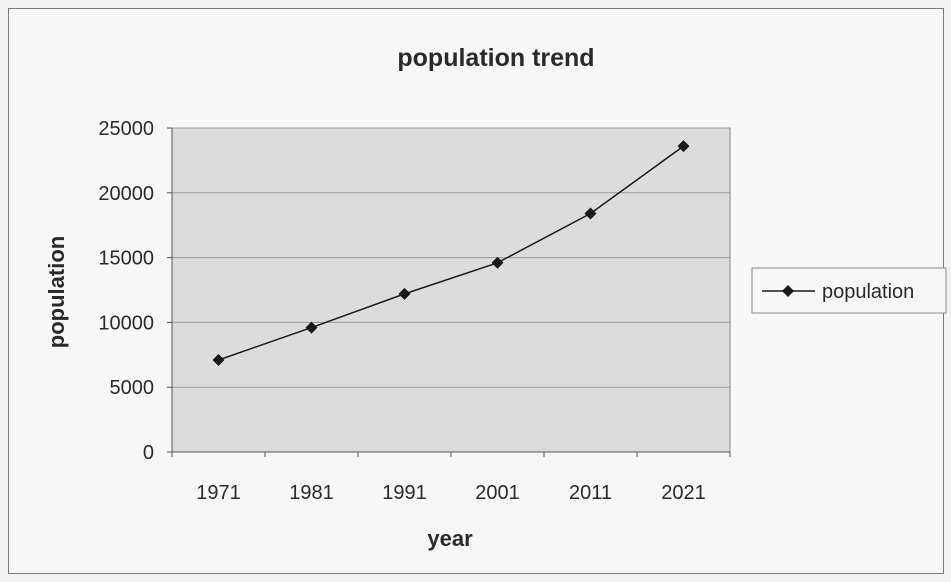  What do you see at coordinates (404, 493) in the screenshot?
I see `x-tick-label: 1991` at bounding box center [404, 493].